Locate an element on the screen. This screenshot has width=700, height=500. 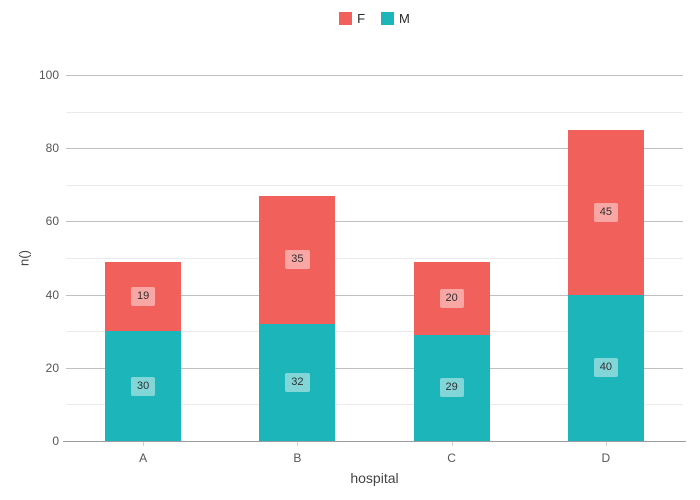
y-tick-label: 40 is located at coordinates (52, 294).